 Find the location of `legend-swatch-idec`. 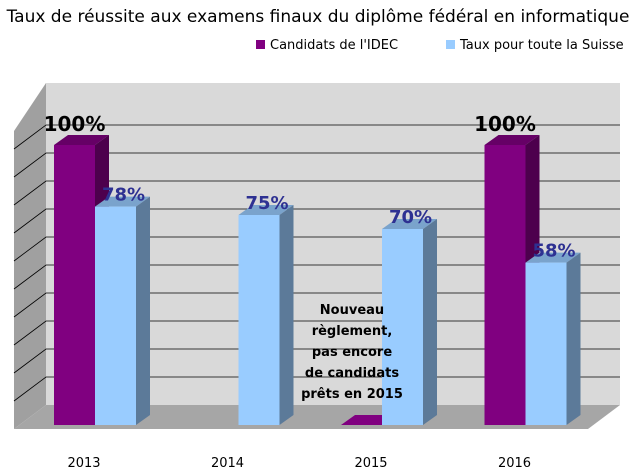

legend-swatch-idec is located at coordinates (260, 44).